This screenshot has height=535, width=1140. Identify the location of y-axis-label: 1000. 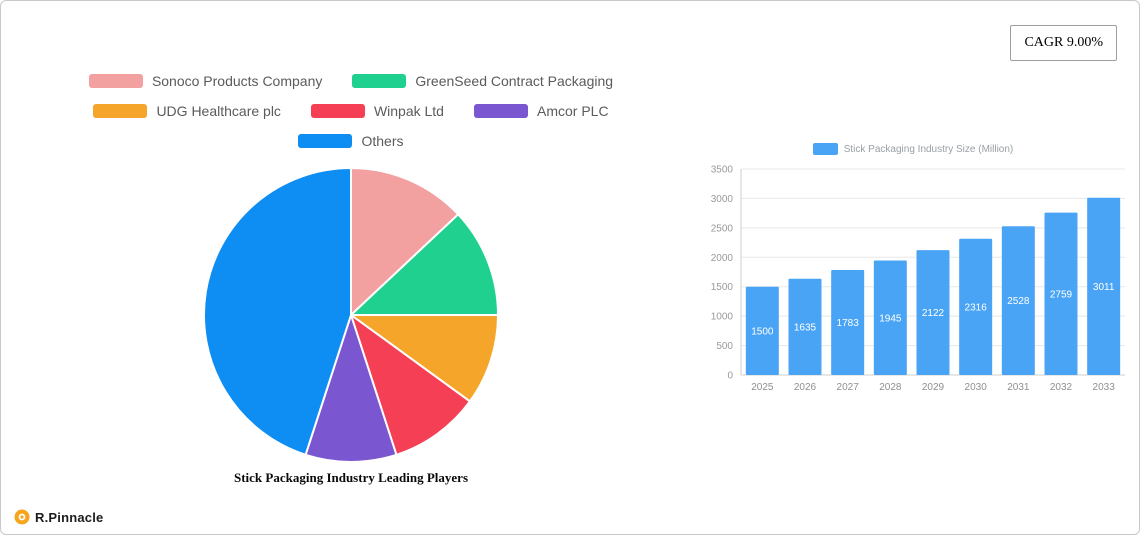
(722, 317).